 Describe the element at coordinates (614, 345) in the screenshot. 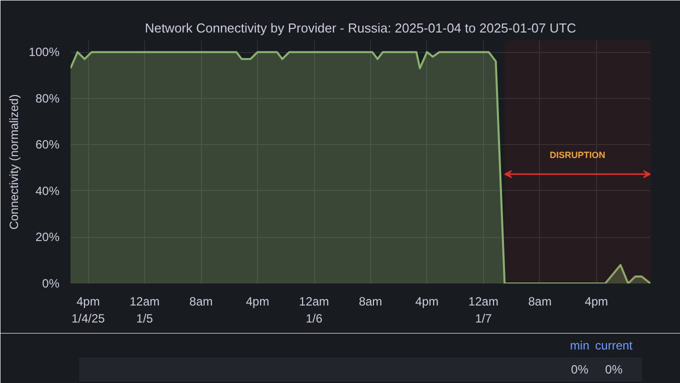

I see `text: current` at that location.